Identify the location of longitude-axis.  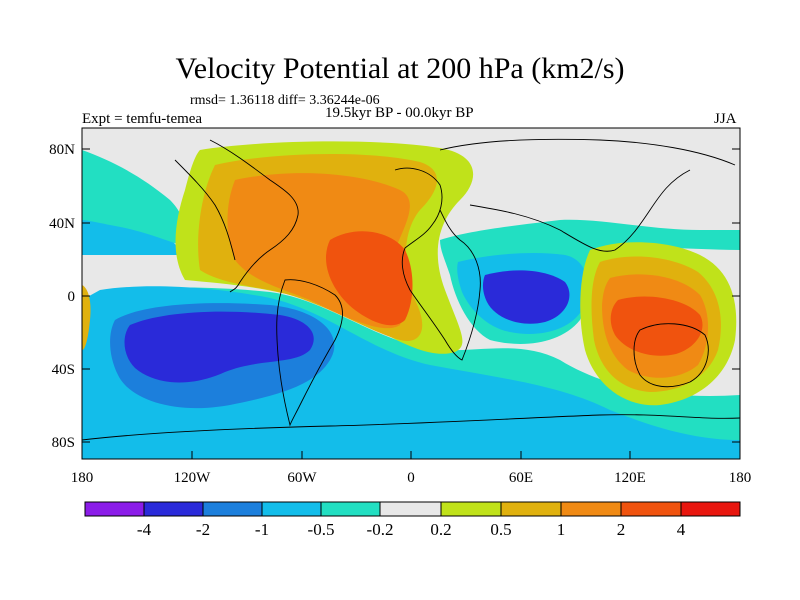
(411, 455).